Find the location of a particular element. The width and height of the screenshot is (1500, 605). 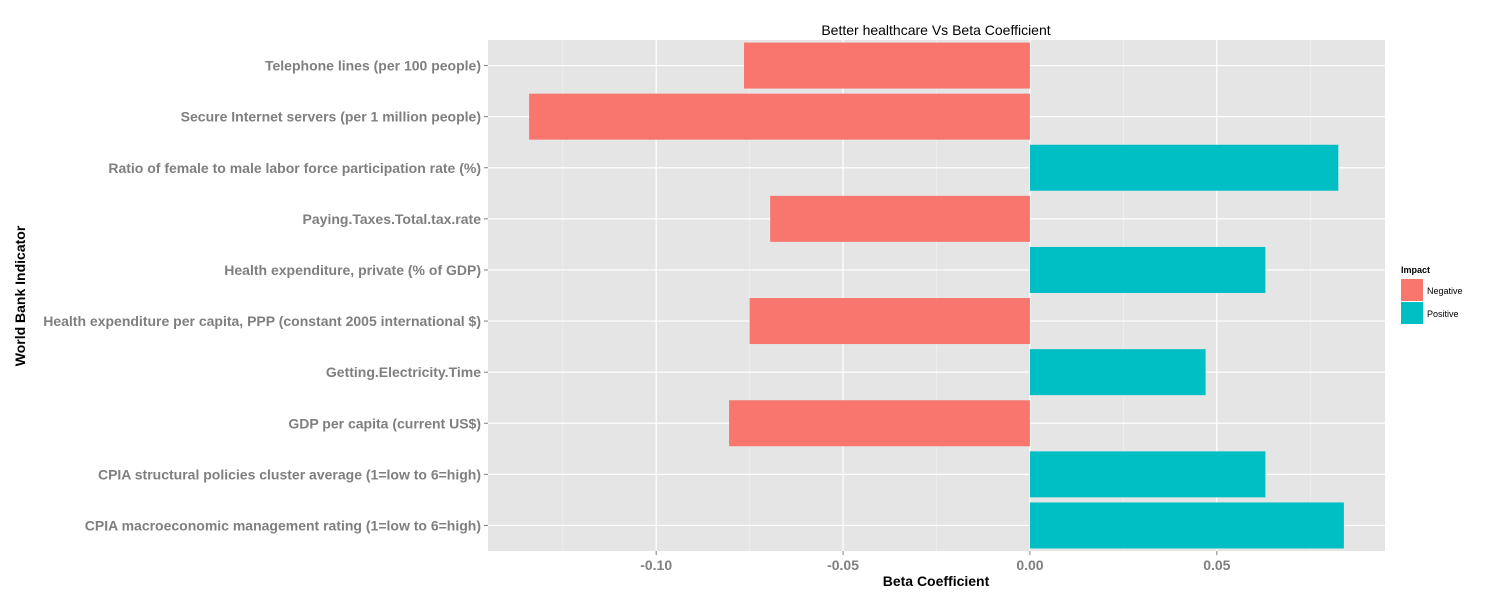

legend-swatch-positive is located at coordinates (1412, 313).